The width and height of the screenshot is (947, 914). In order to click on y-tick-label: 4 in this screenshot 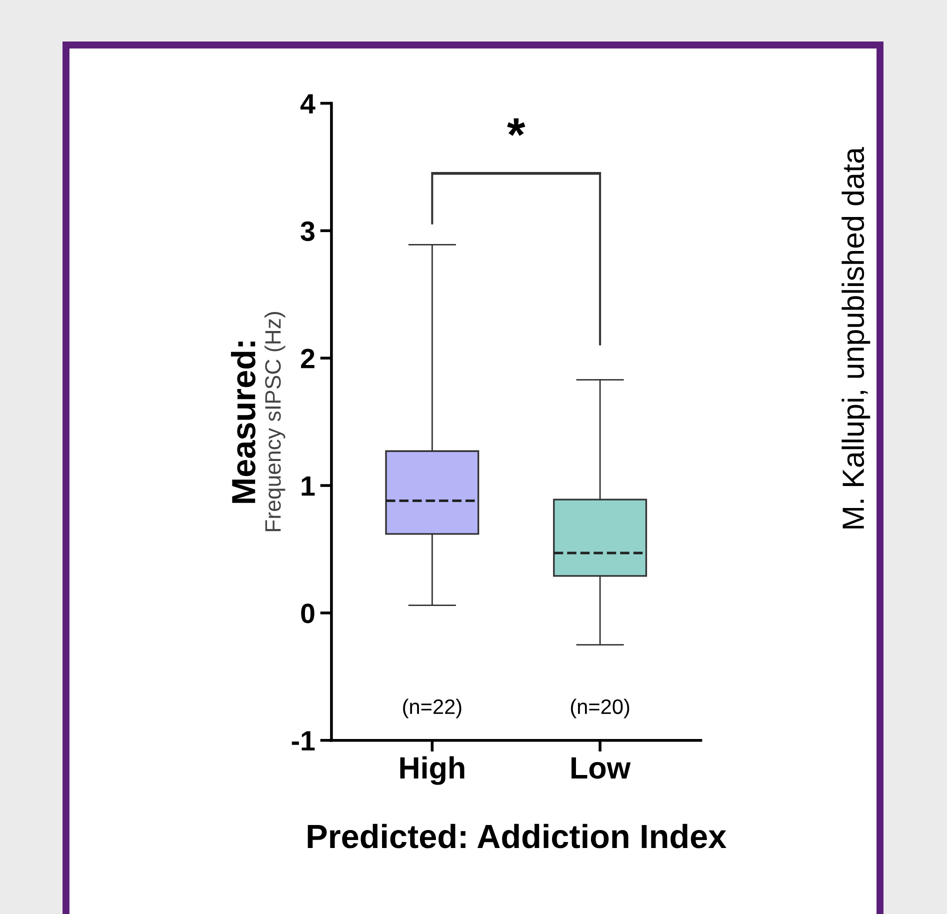, I will do `click(308, 104)`.